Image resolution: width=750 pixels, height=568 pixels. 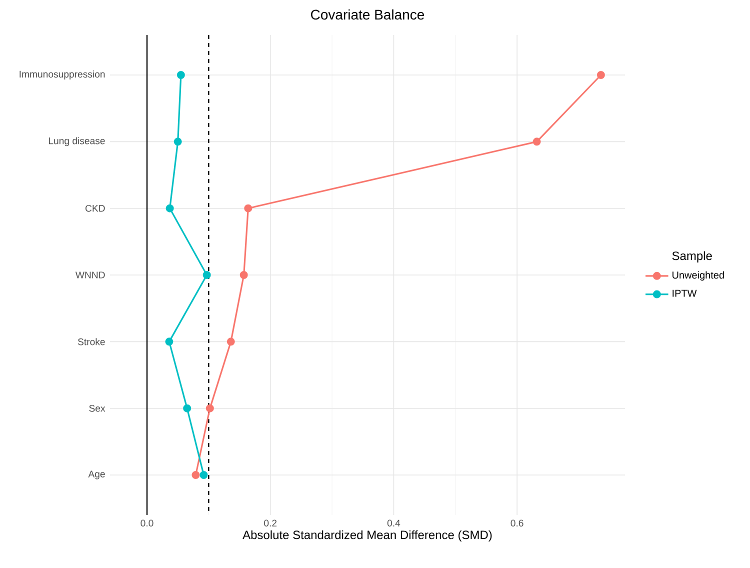 What do you see at coordinates (96, 475) in the screenshot?
I see `y-tick-label: Age` at bounding box center [96, 475].